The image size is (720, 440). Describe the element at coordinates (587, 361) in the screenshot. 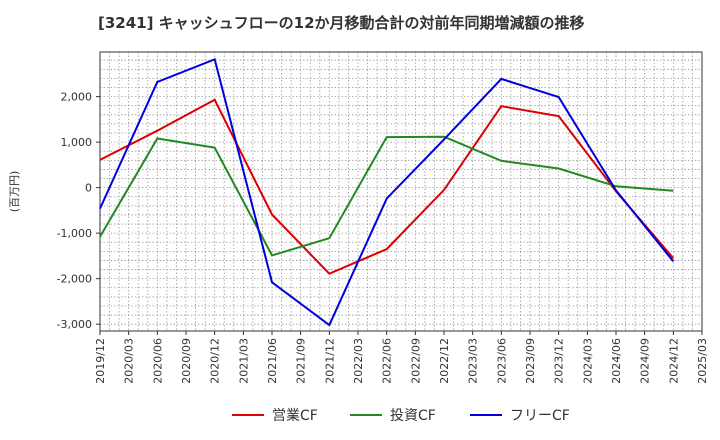

I see `x-tick-label: 2024/03` at that location.